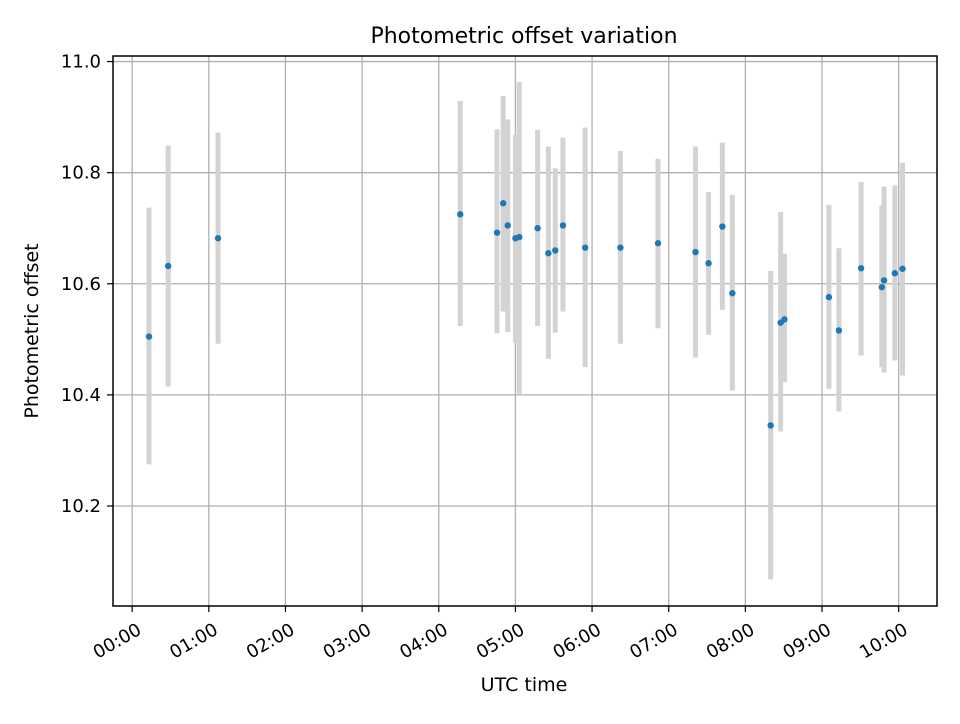  Describe the element at coordinates (117, 641) in the screenshot. I see `x-tick-label: 00:00` at that location.